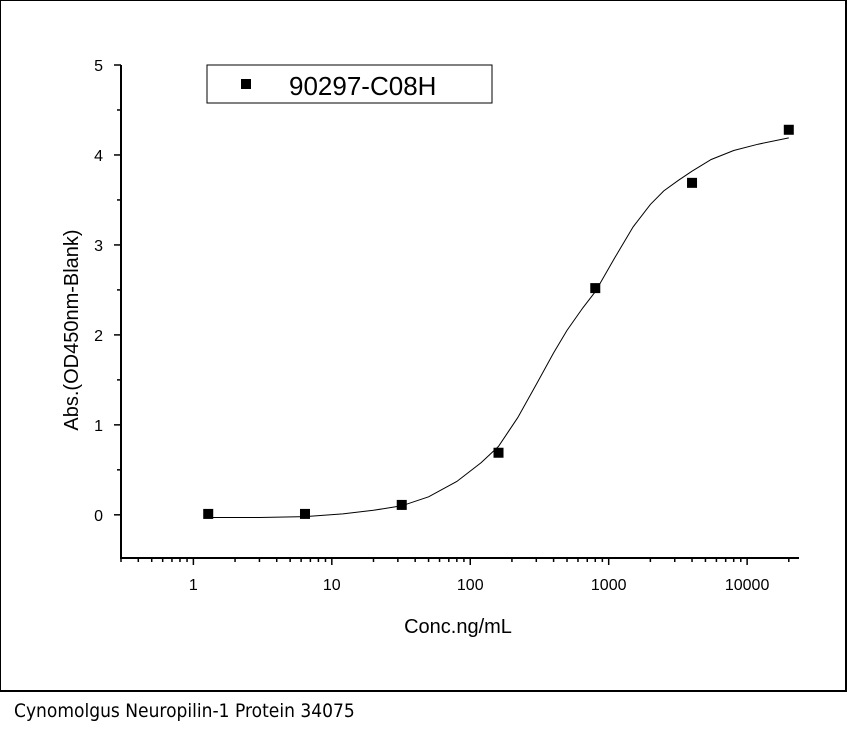 This screenshot has width=847, height=735. What do you see at coordinates (98, 246) in the screenshot?
I see `y-tick-label: 3` at bounding box center [98, 246].